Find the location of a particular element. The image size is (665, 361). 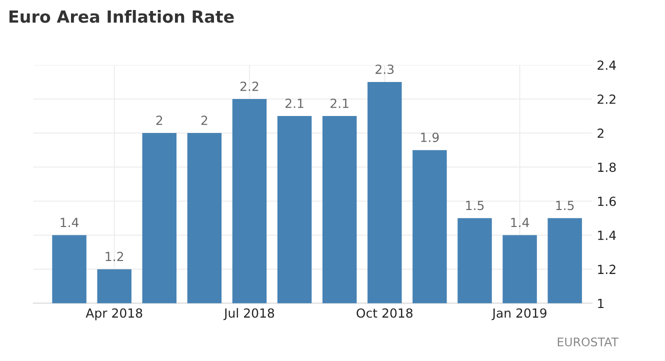

x-tick-label: Oct 2018 is located at coordinates (384, 313).